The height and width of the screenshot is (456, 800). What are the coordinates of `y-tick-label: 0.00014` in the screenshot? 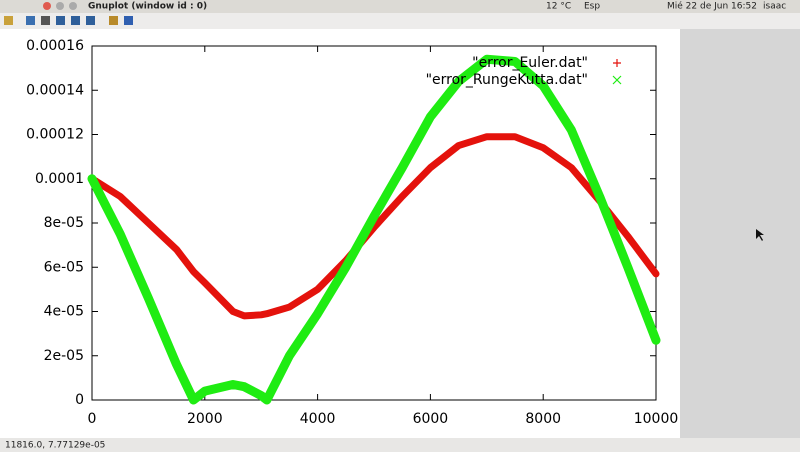 It's located at (55, 90).